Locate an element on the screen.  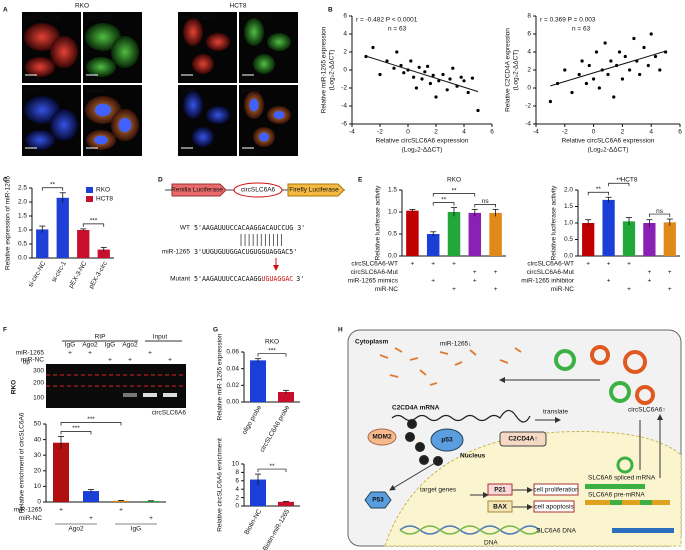
row-label: miR-NC is located at coordinates (32, 360).